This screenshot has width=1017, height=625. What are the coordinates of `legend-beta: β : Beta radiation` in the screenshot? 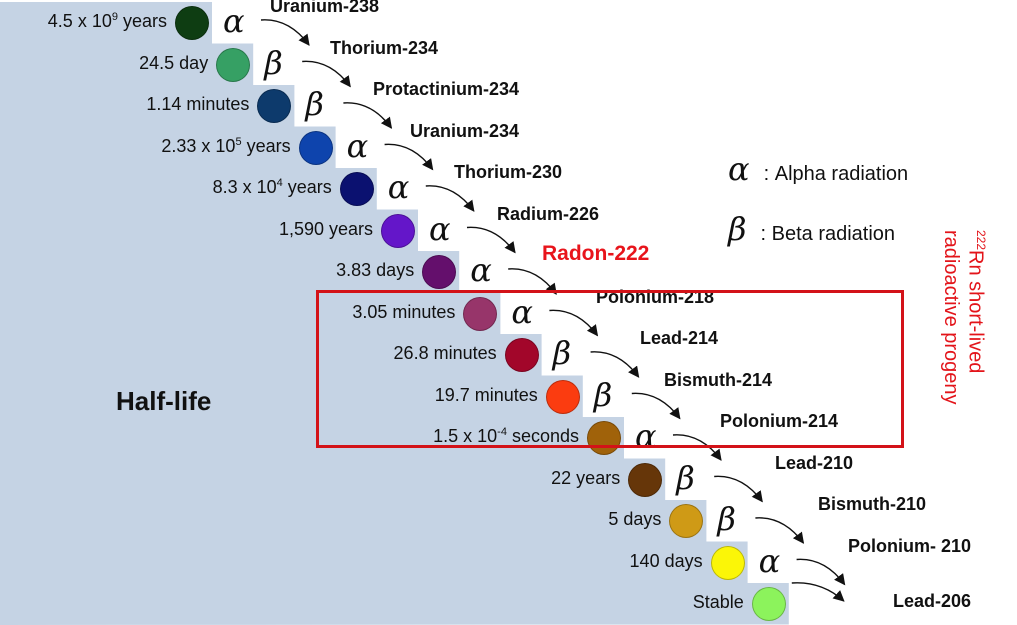 It's located at (811, 229).